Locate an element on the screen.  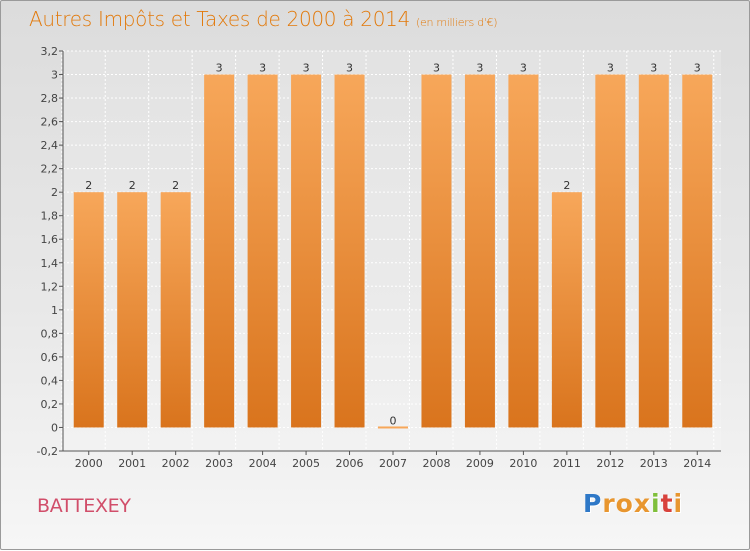
logo-letter: r is located at coordinates (609, 503).